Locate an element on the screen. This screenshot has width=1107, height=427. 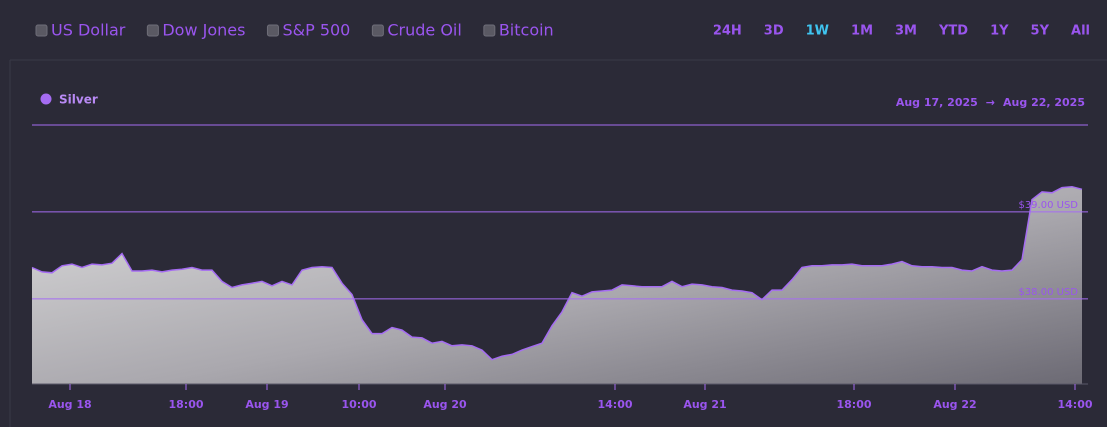
asset-label: S&P 500 is located at coordinates (316, 30).